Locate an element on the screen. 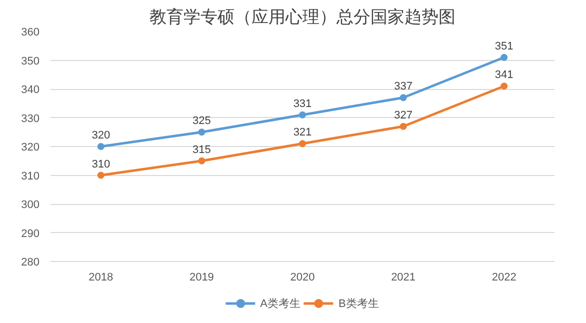 The width and height of the screenshot is (586, 323). legend-label: A类考生 is located at coordinates (280, 303).